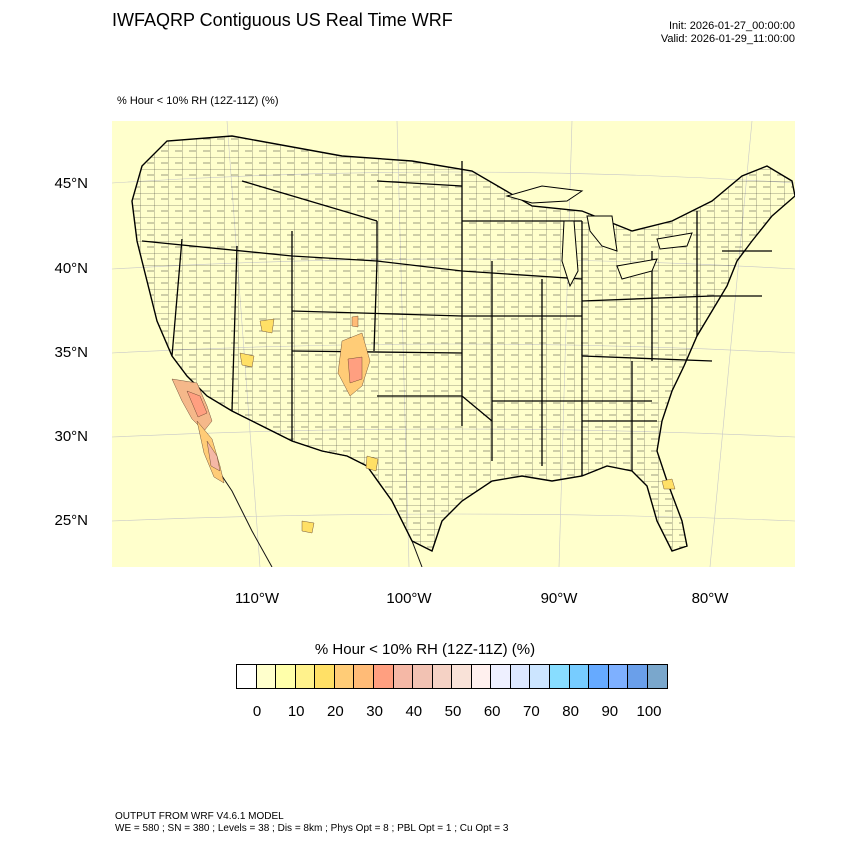 The width and height of the screenshot is (850, 850). Describe the element at coordinates (335, 711) in the screenshot. I see `colorbar-tick-label: 20` at that location.